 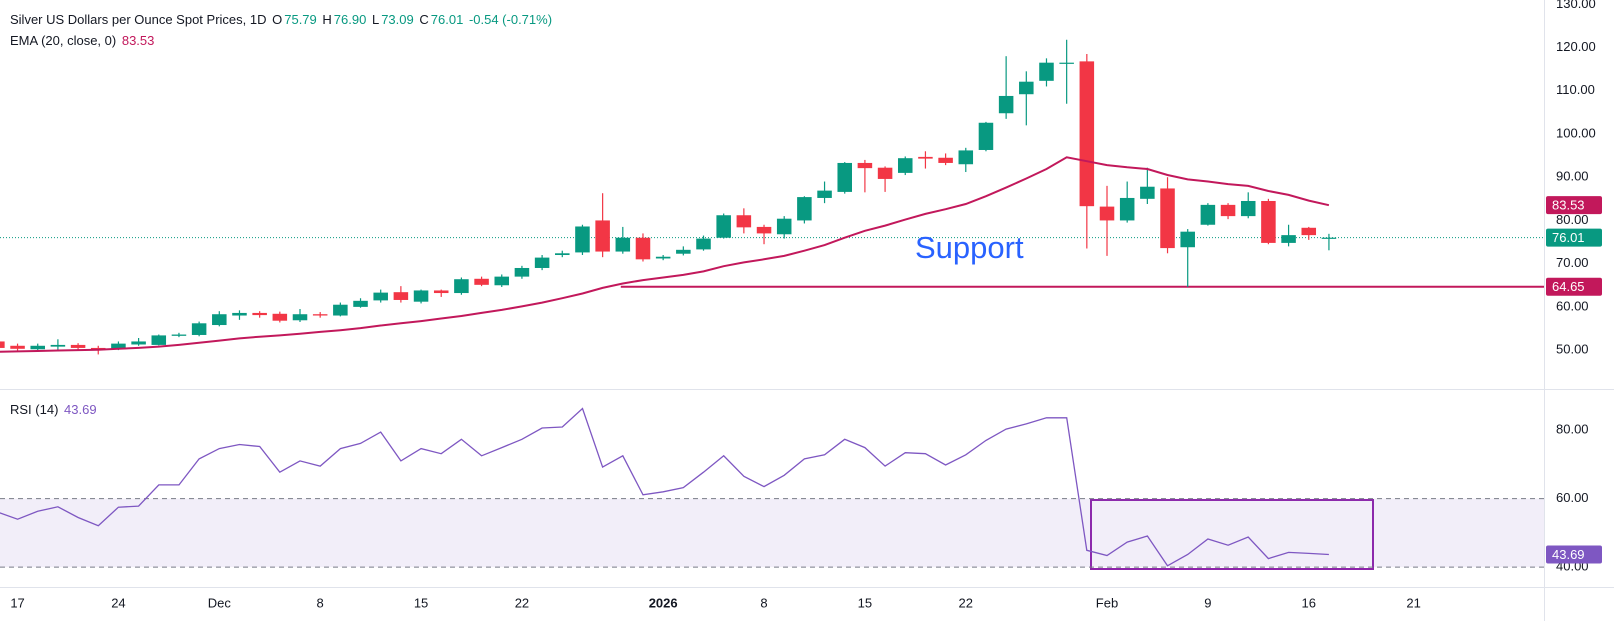 I want to click on ema-value: 83.53, so click(x=138, y=40).